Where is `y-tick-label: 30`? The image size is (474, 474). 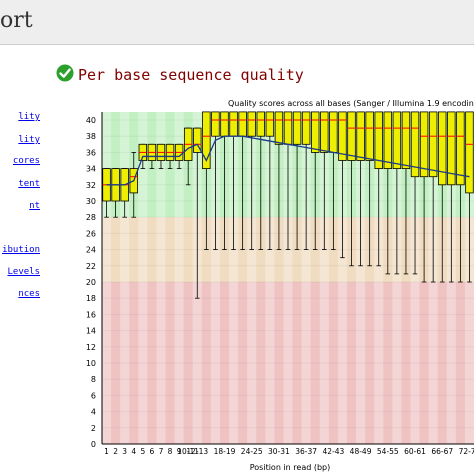
y-tick-label: 30 is located at coordinates (91, 201).